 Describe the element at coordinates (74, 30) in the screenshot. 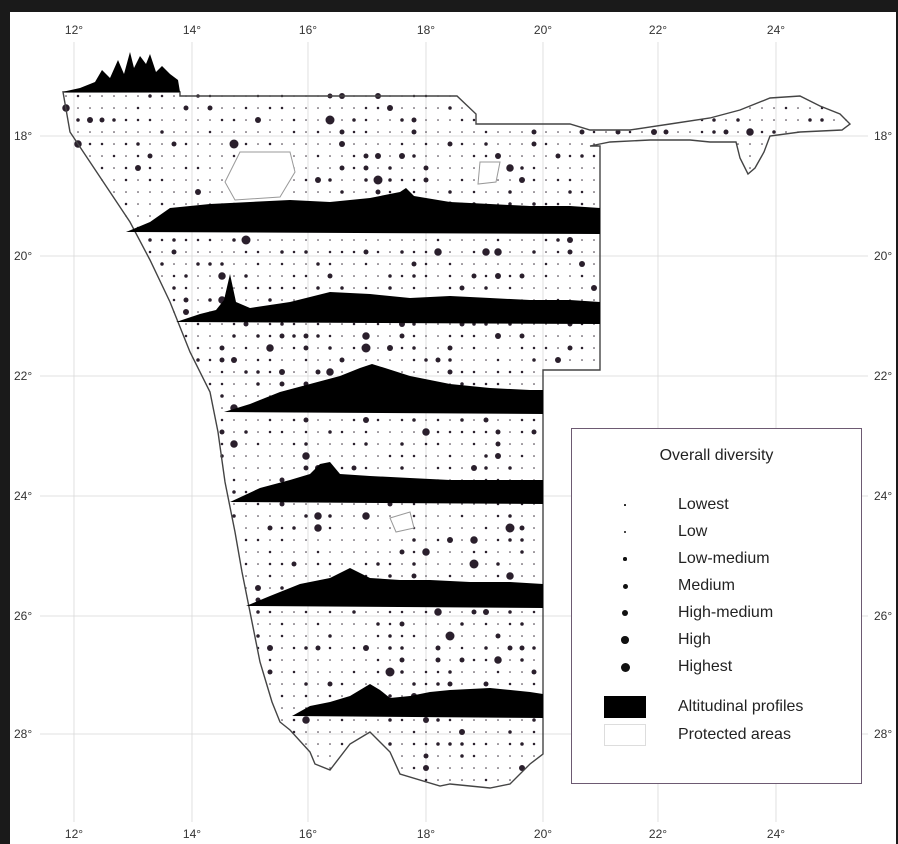

I see `lon-tick-top: 12°` at that location.